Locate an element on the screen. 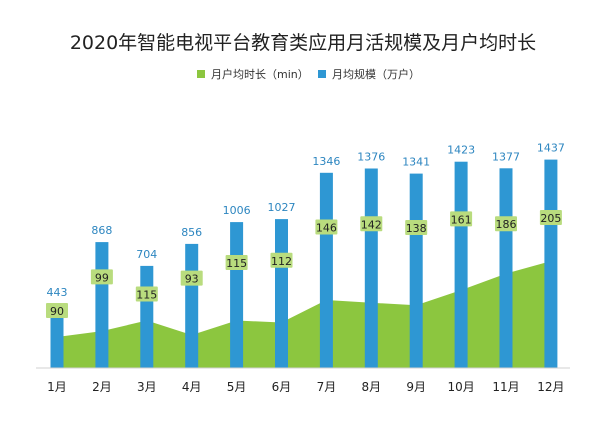 This screenshot has width=606, height=428. x-tick-label: 5月 is located at coordinates (237, 387).